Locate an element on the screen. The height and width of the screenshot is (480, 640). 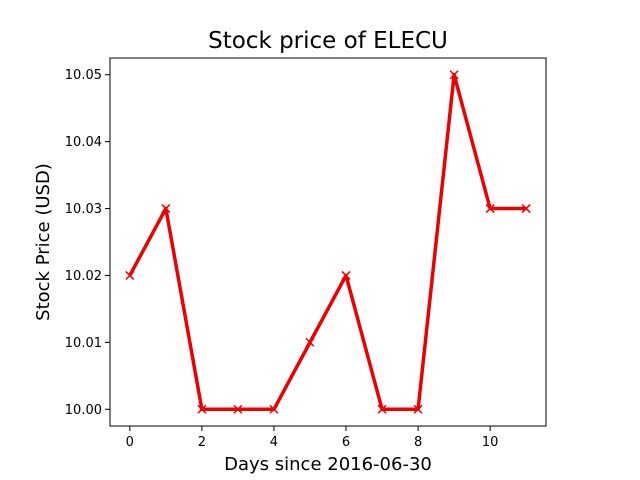
y-tick-label: 10.00 is located at coordinates (83, 410).